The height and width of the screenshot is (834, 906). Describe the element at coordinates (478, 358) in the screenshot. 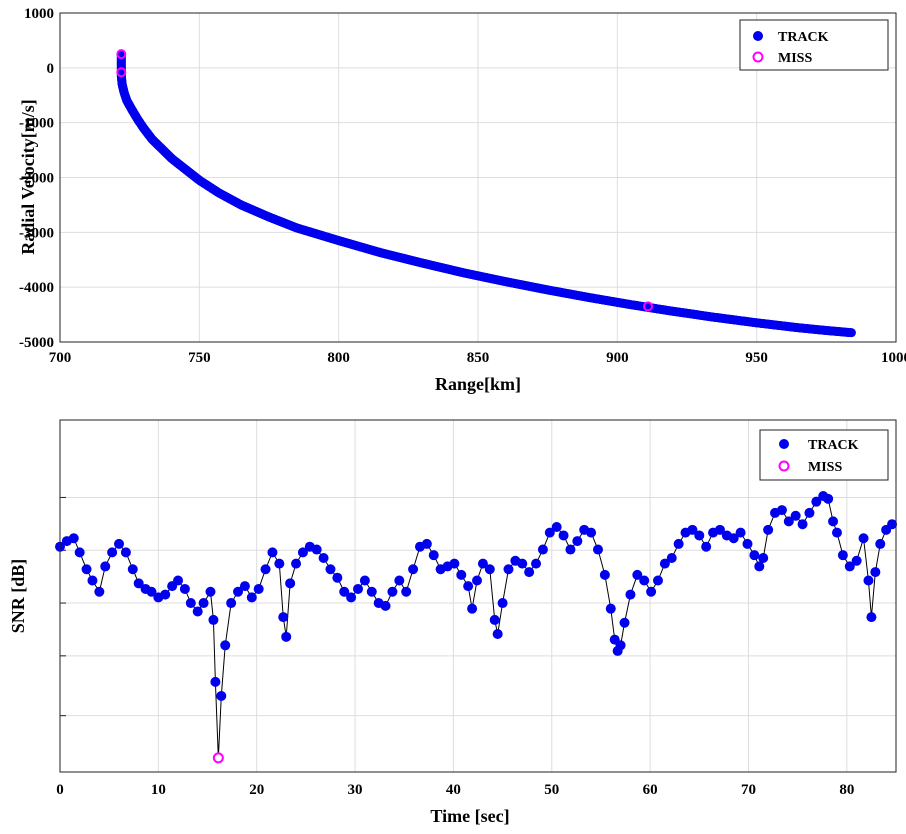

I see `top-x-tick-label: 850` at that location.